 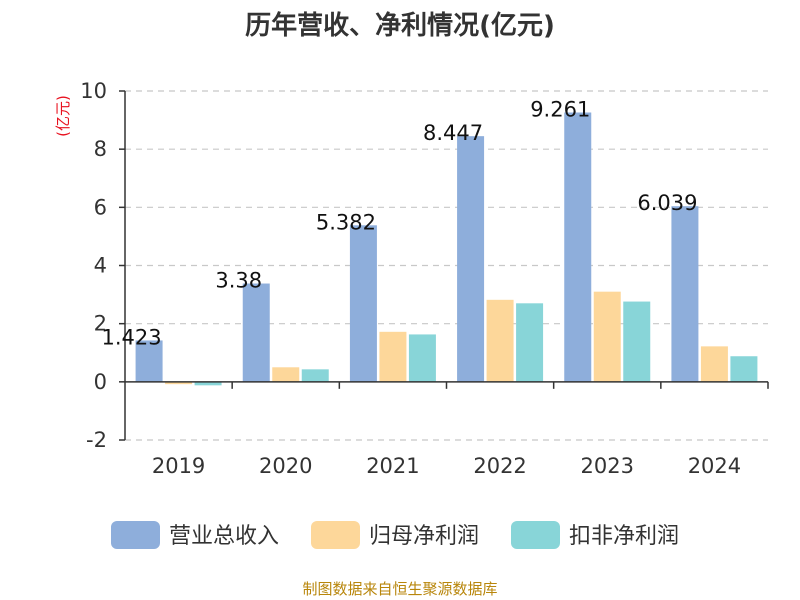 What do you see at coordinates (624, 536) in the screenshot?
I see `legend-label: 扣非净利润` at bounding box center [624, 536].